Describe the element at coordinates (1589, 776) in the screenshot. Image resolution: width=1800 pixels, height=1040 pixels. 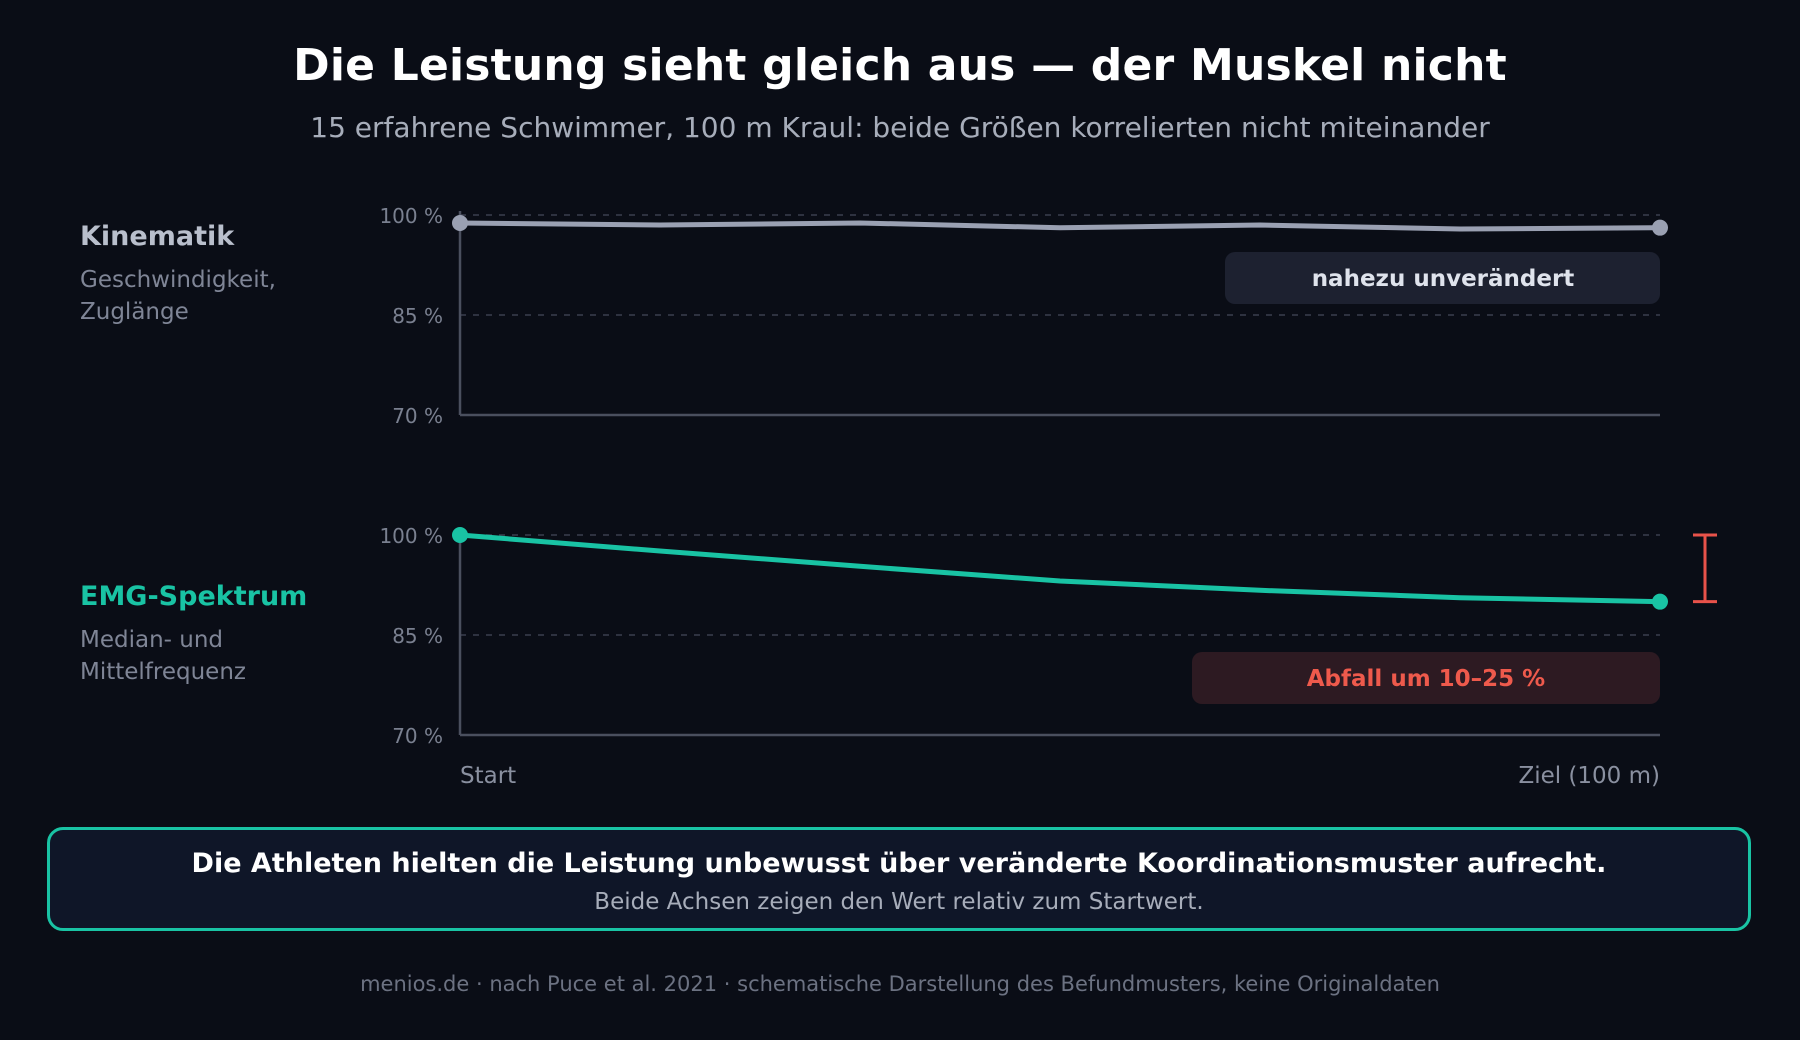
I see `x-tick-label-end: Ziel (100 m)` at that location.